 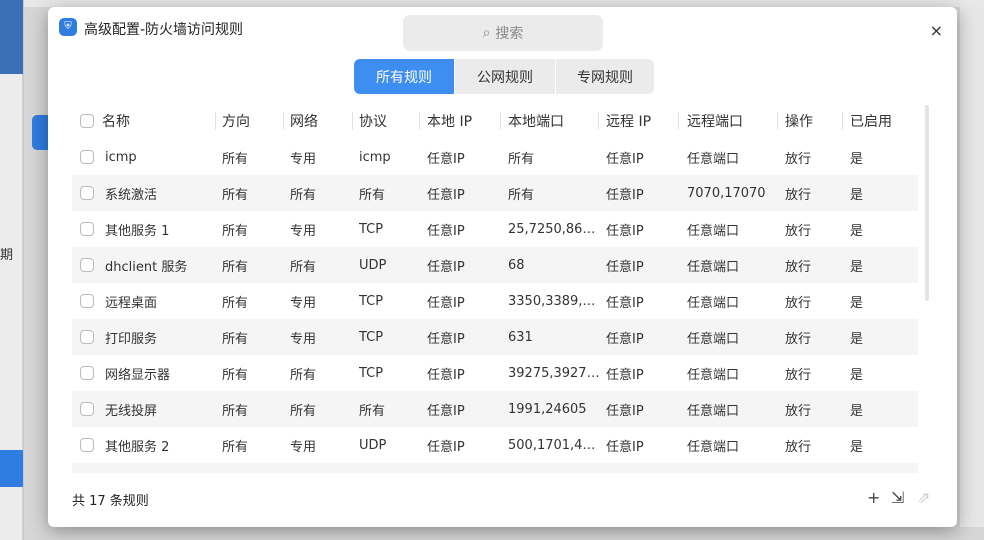 What do you see at coordinates (536, 122) in the screenshot?
I see `column-header: 本地端口` at bounding box center [536, 122].